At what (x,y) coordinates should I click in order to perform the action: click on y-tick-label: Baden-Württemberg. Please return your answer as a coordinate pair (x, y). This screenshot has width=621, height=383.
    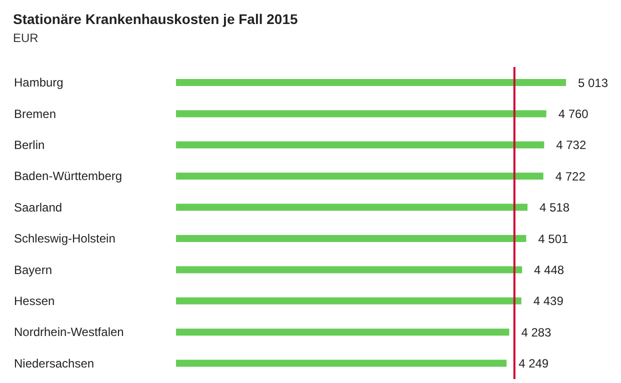
    Looking at the image, I should click on (68, 176).